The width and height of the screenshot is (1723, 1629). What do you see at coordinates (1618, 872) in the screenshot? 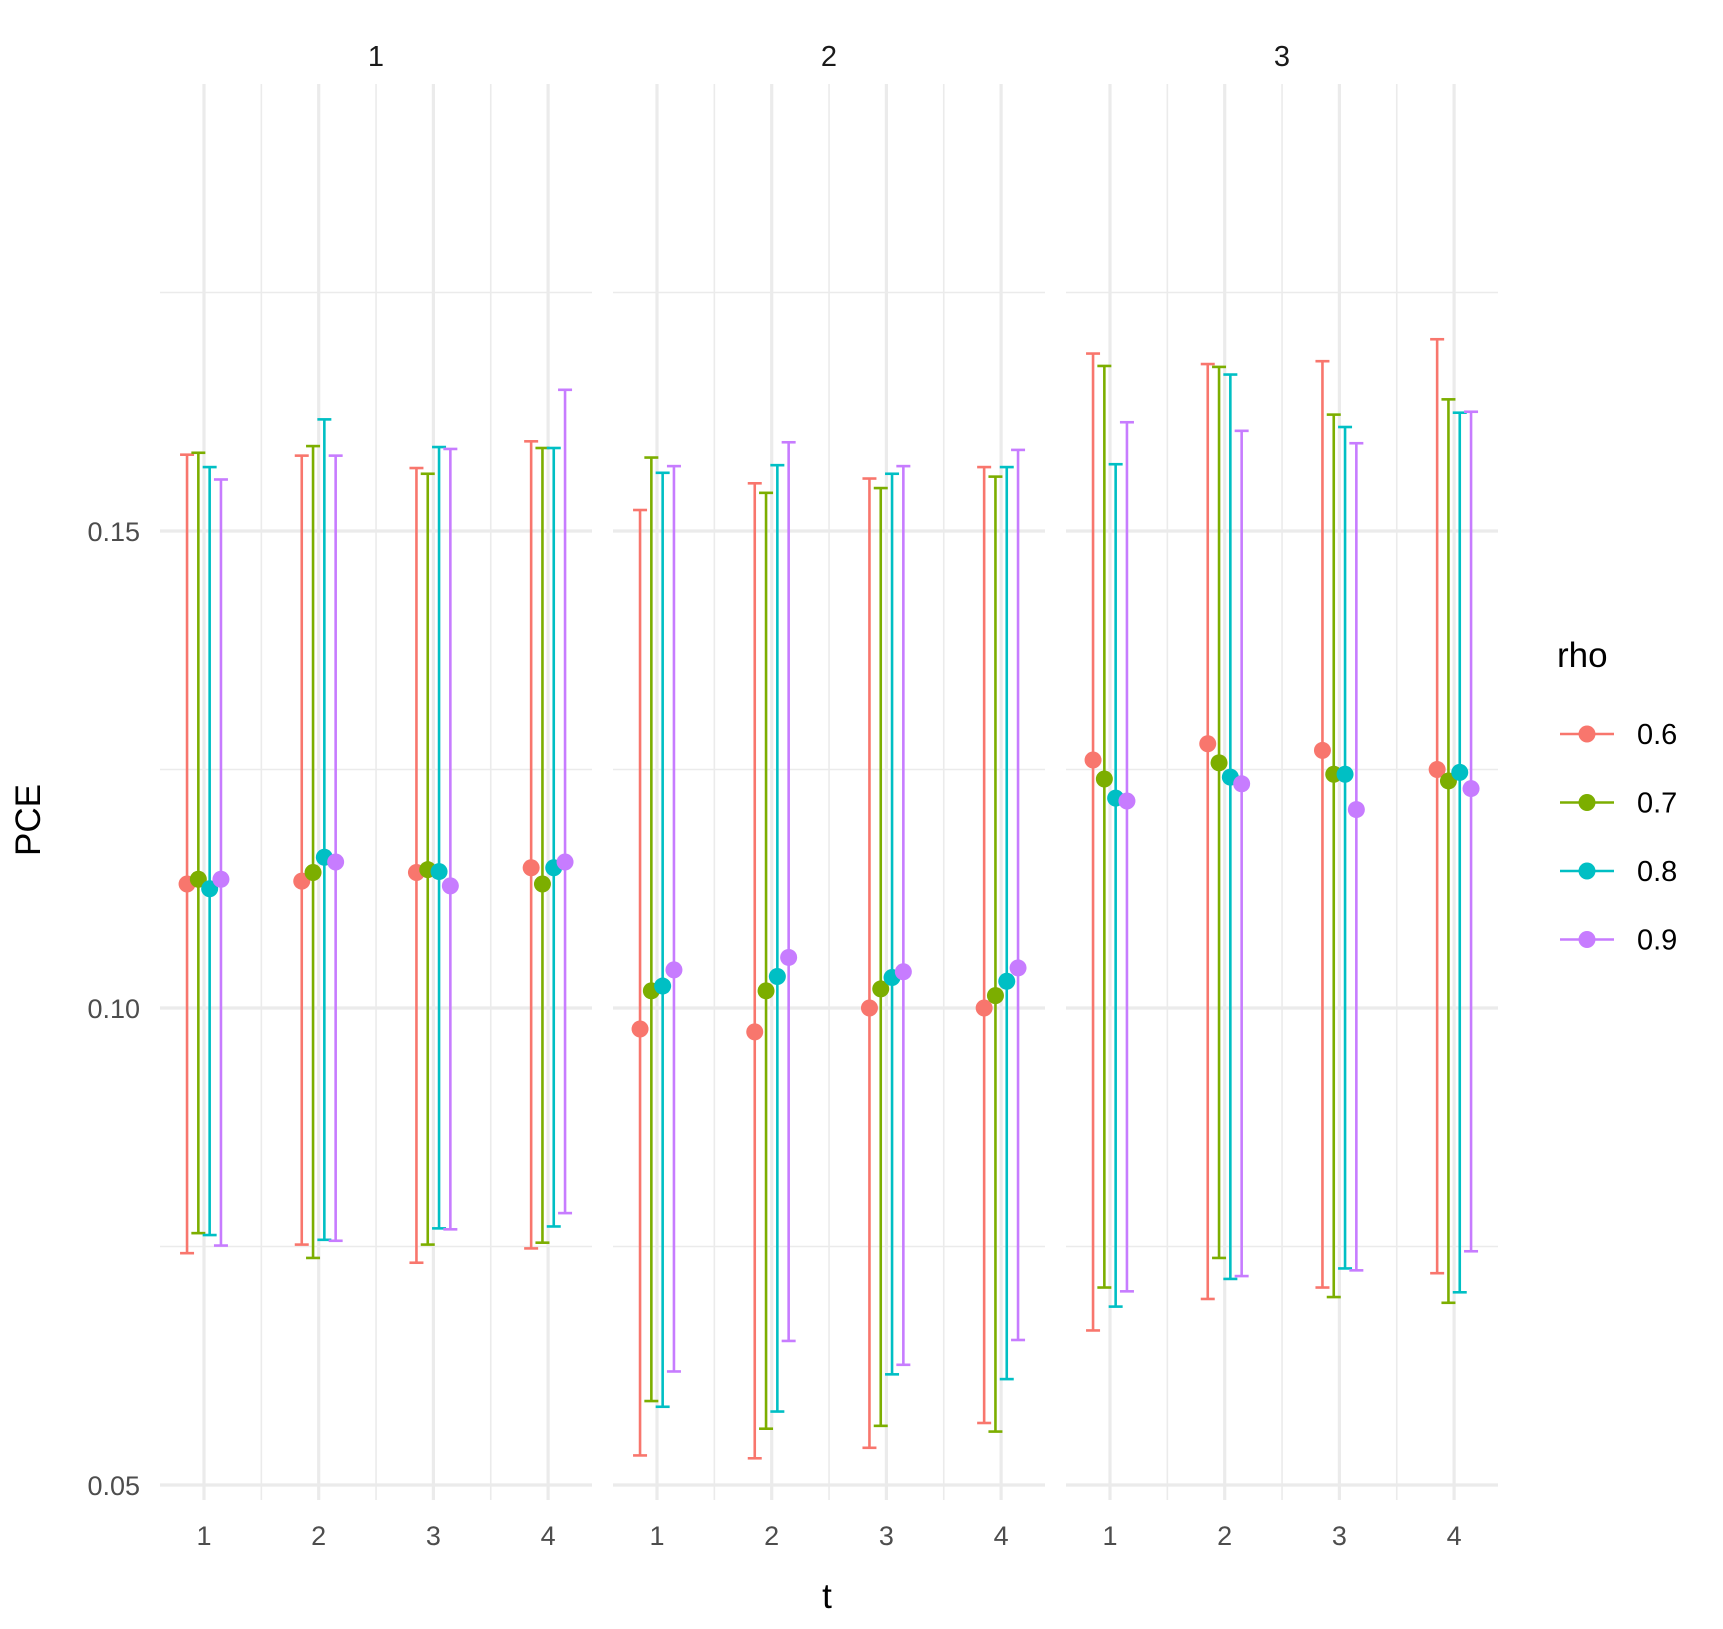
I see `legend-item-0.8: 0.8` at bounding box center [1618, 872].